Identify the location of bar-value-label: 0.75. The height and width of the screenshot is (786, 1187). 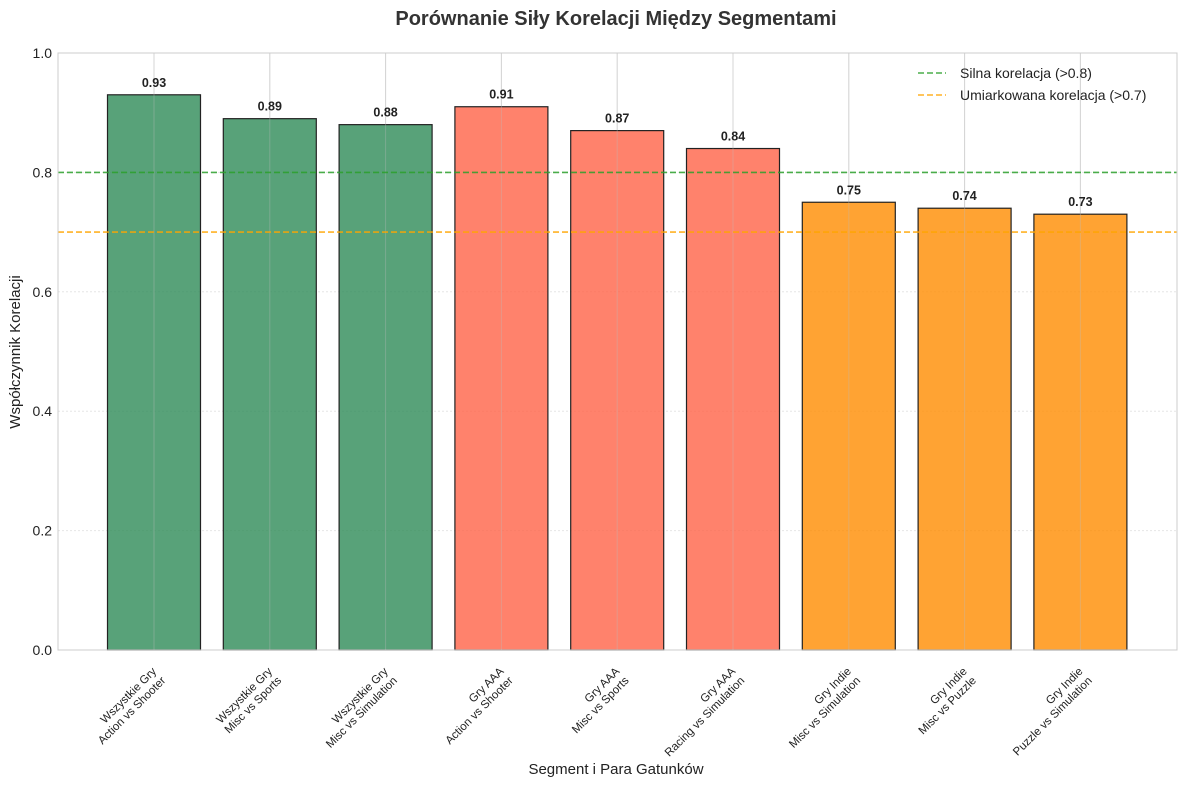
(849, 190).